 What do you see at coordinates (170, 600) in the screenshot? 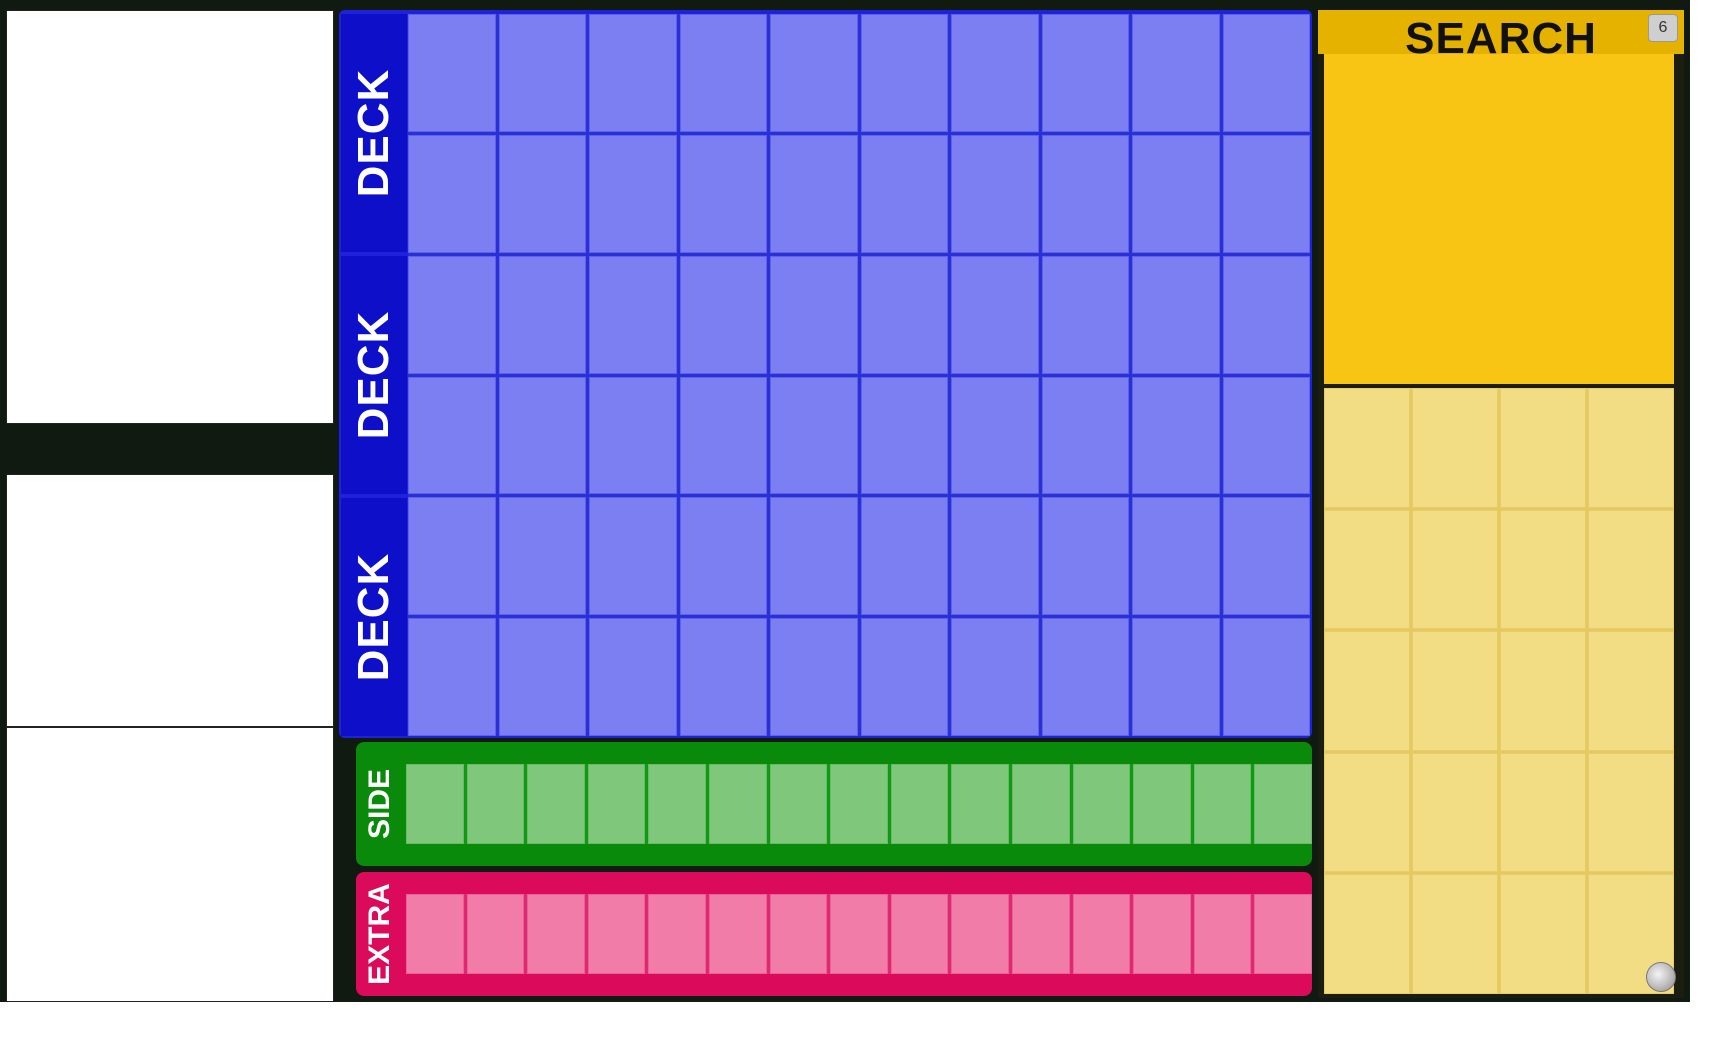
I see `card-details-panel` at bounding box center [170, 600].